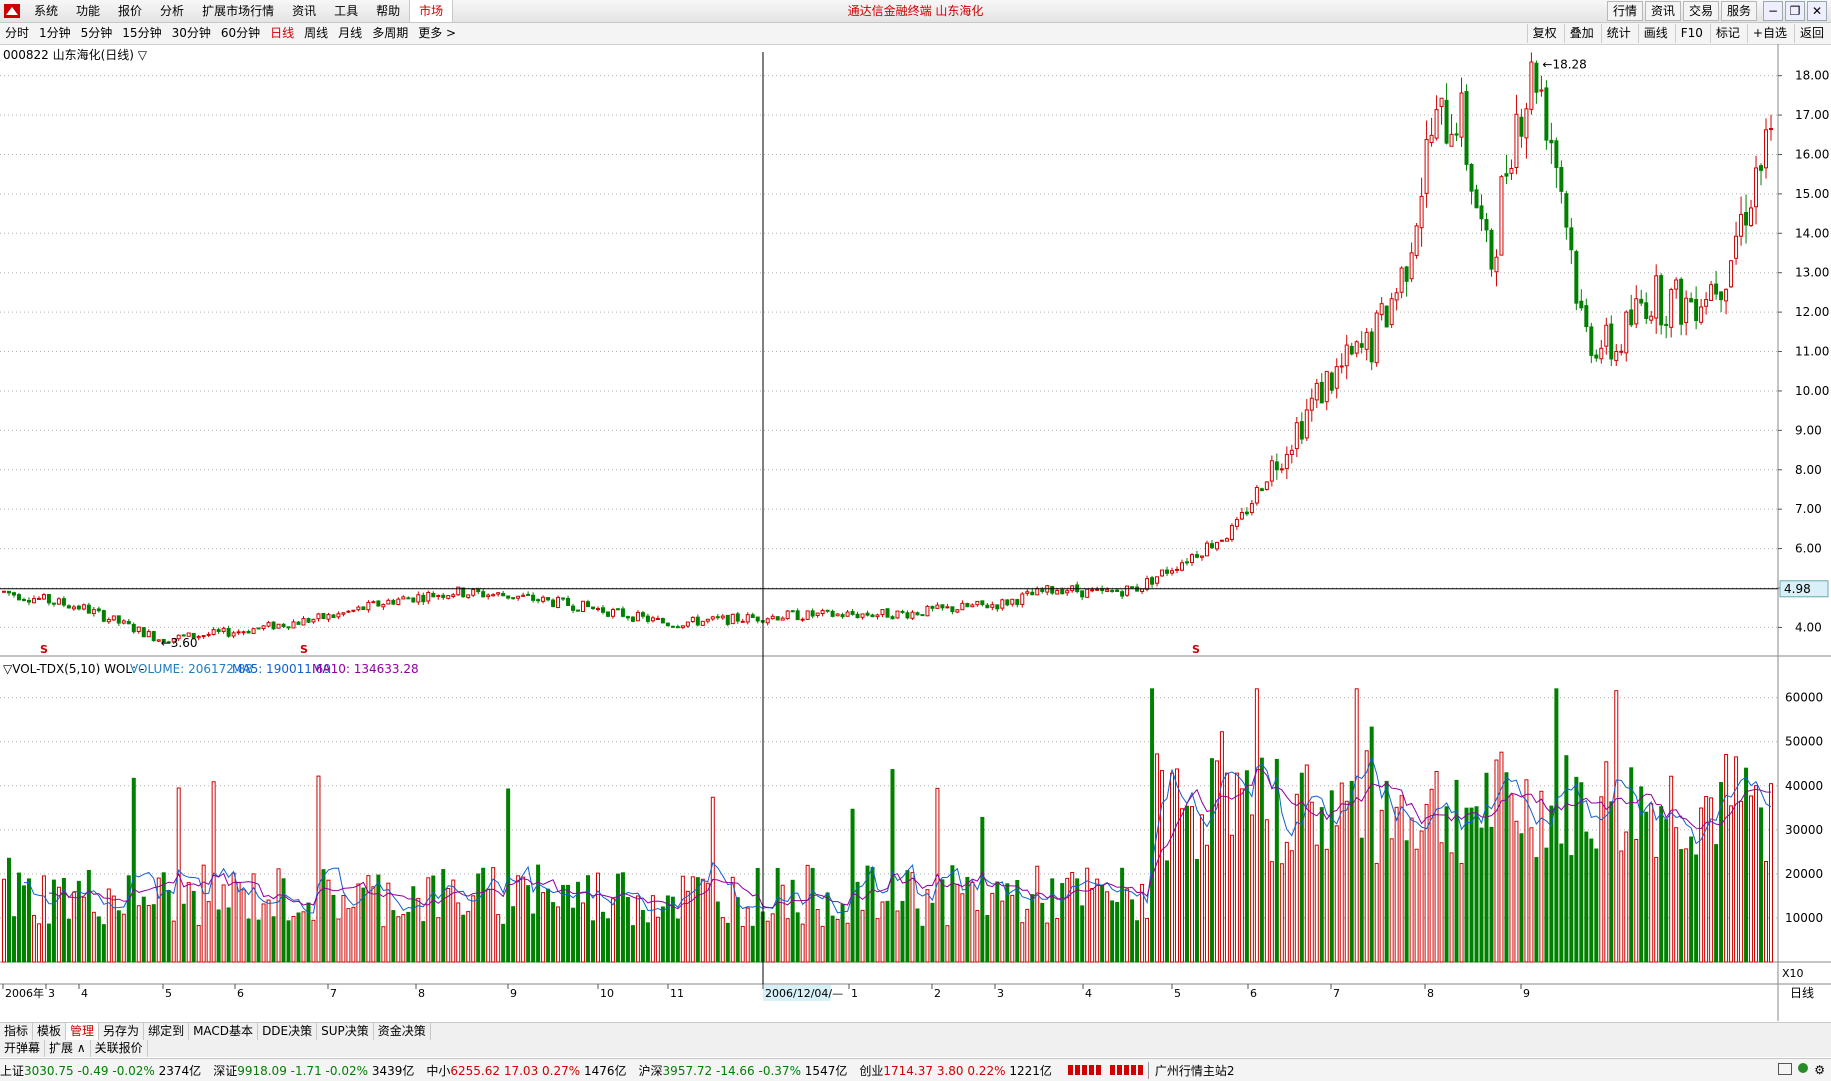 The height and width of the screenshot is (1081, 1831). I want to click on indicator-tab: 资金决策, so click(402, 1031).